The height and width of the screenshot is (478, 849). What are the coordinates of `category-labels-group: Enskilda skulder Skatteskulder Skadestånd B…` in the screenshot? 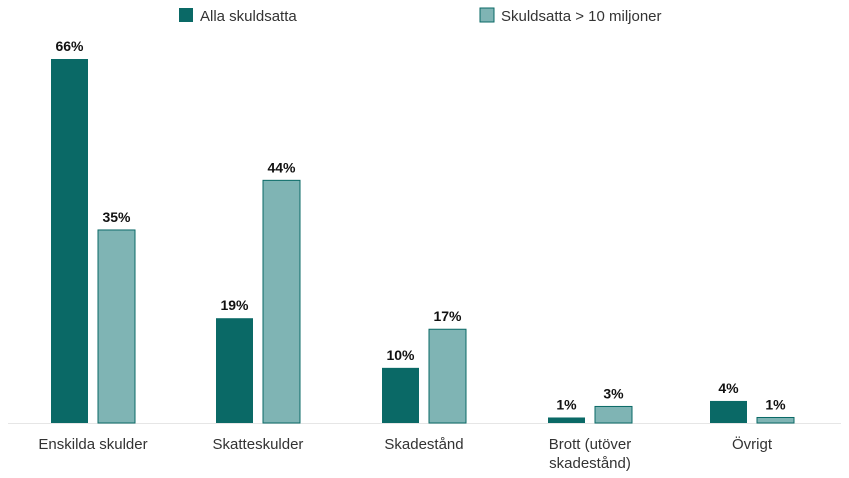 It's located at (405, 453).